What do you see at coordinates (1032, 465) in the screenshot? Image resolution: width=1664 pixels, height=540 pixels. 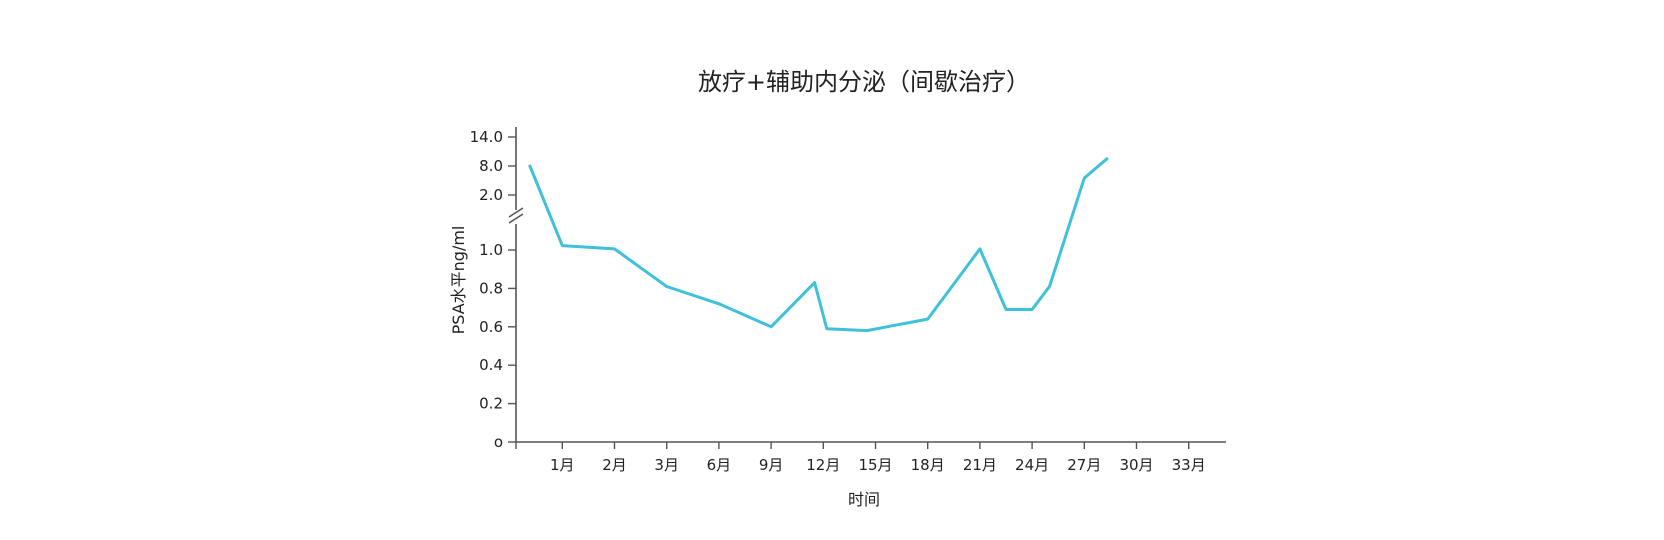 I see `x-tick-label: 24月` at bounding box center [1032, 465].